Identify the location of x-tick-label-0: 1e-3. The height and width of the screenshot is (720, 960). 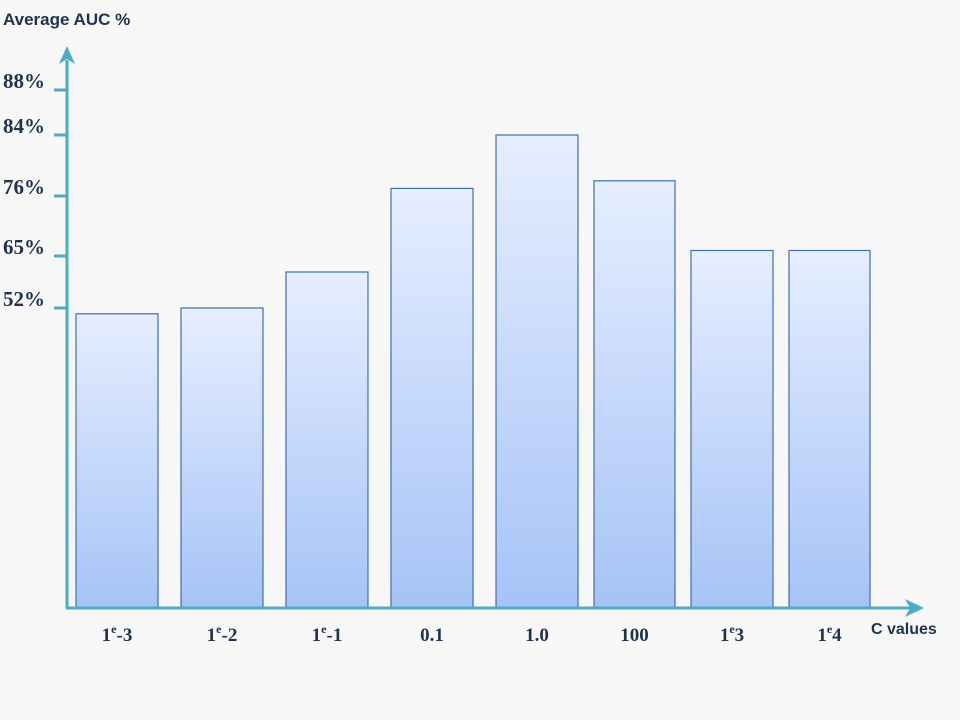
(117, 634).